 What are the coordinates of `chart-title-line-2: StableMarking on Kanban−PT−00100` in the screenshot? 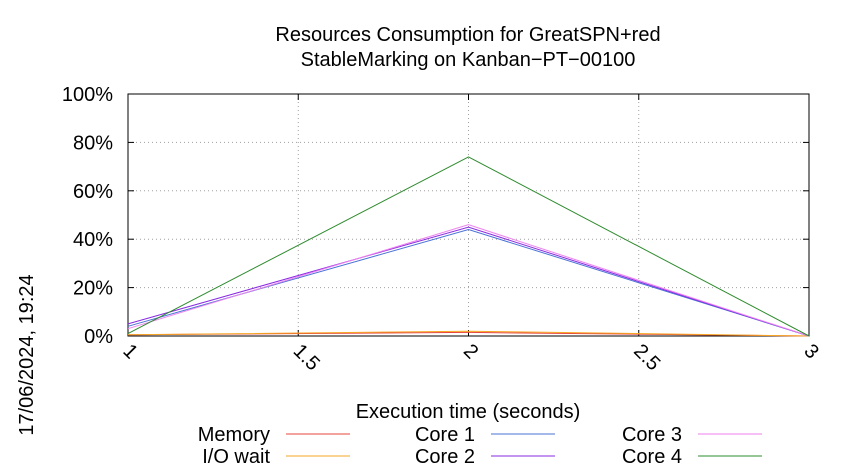 It's located at (468, 60).